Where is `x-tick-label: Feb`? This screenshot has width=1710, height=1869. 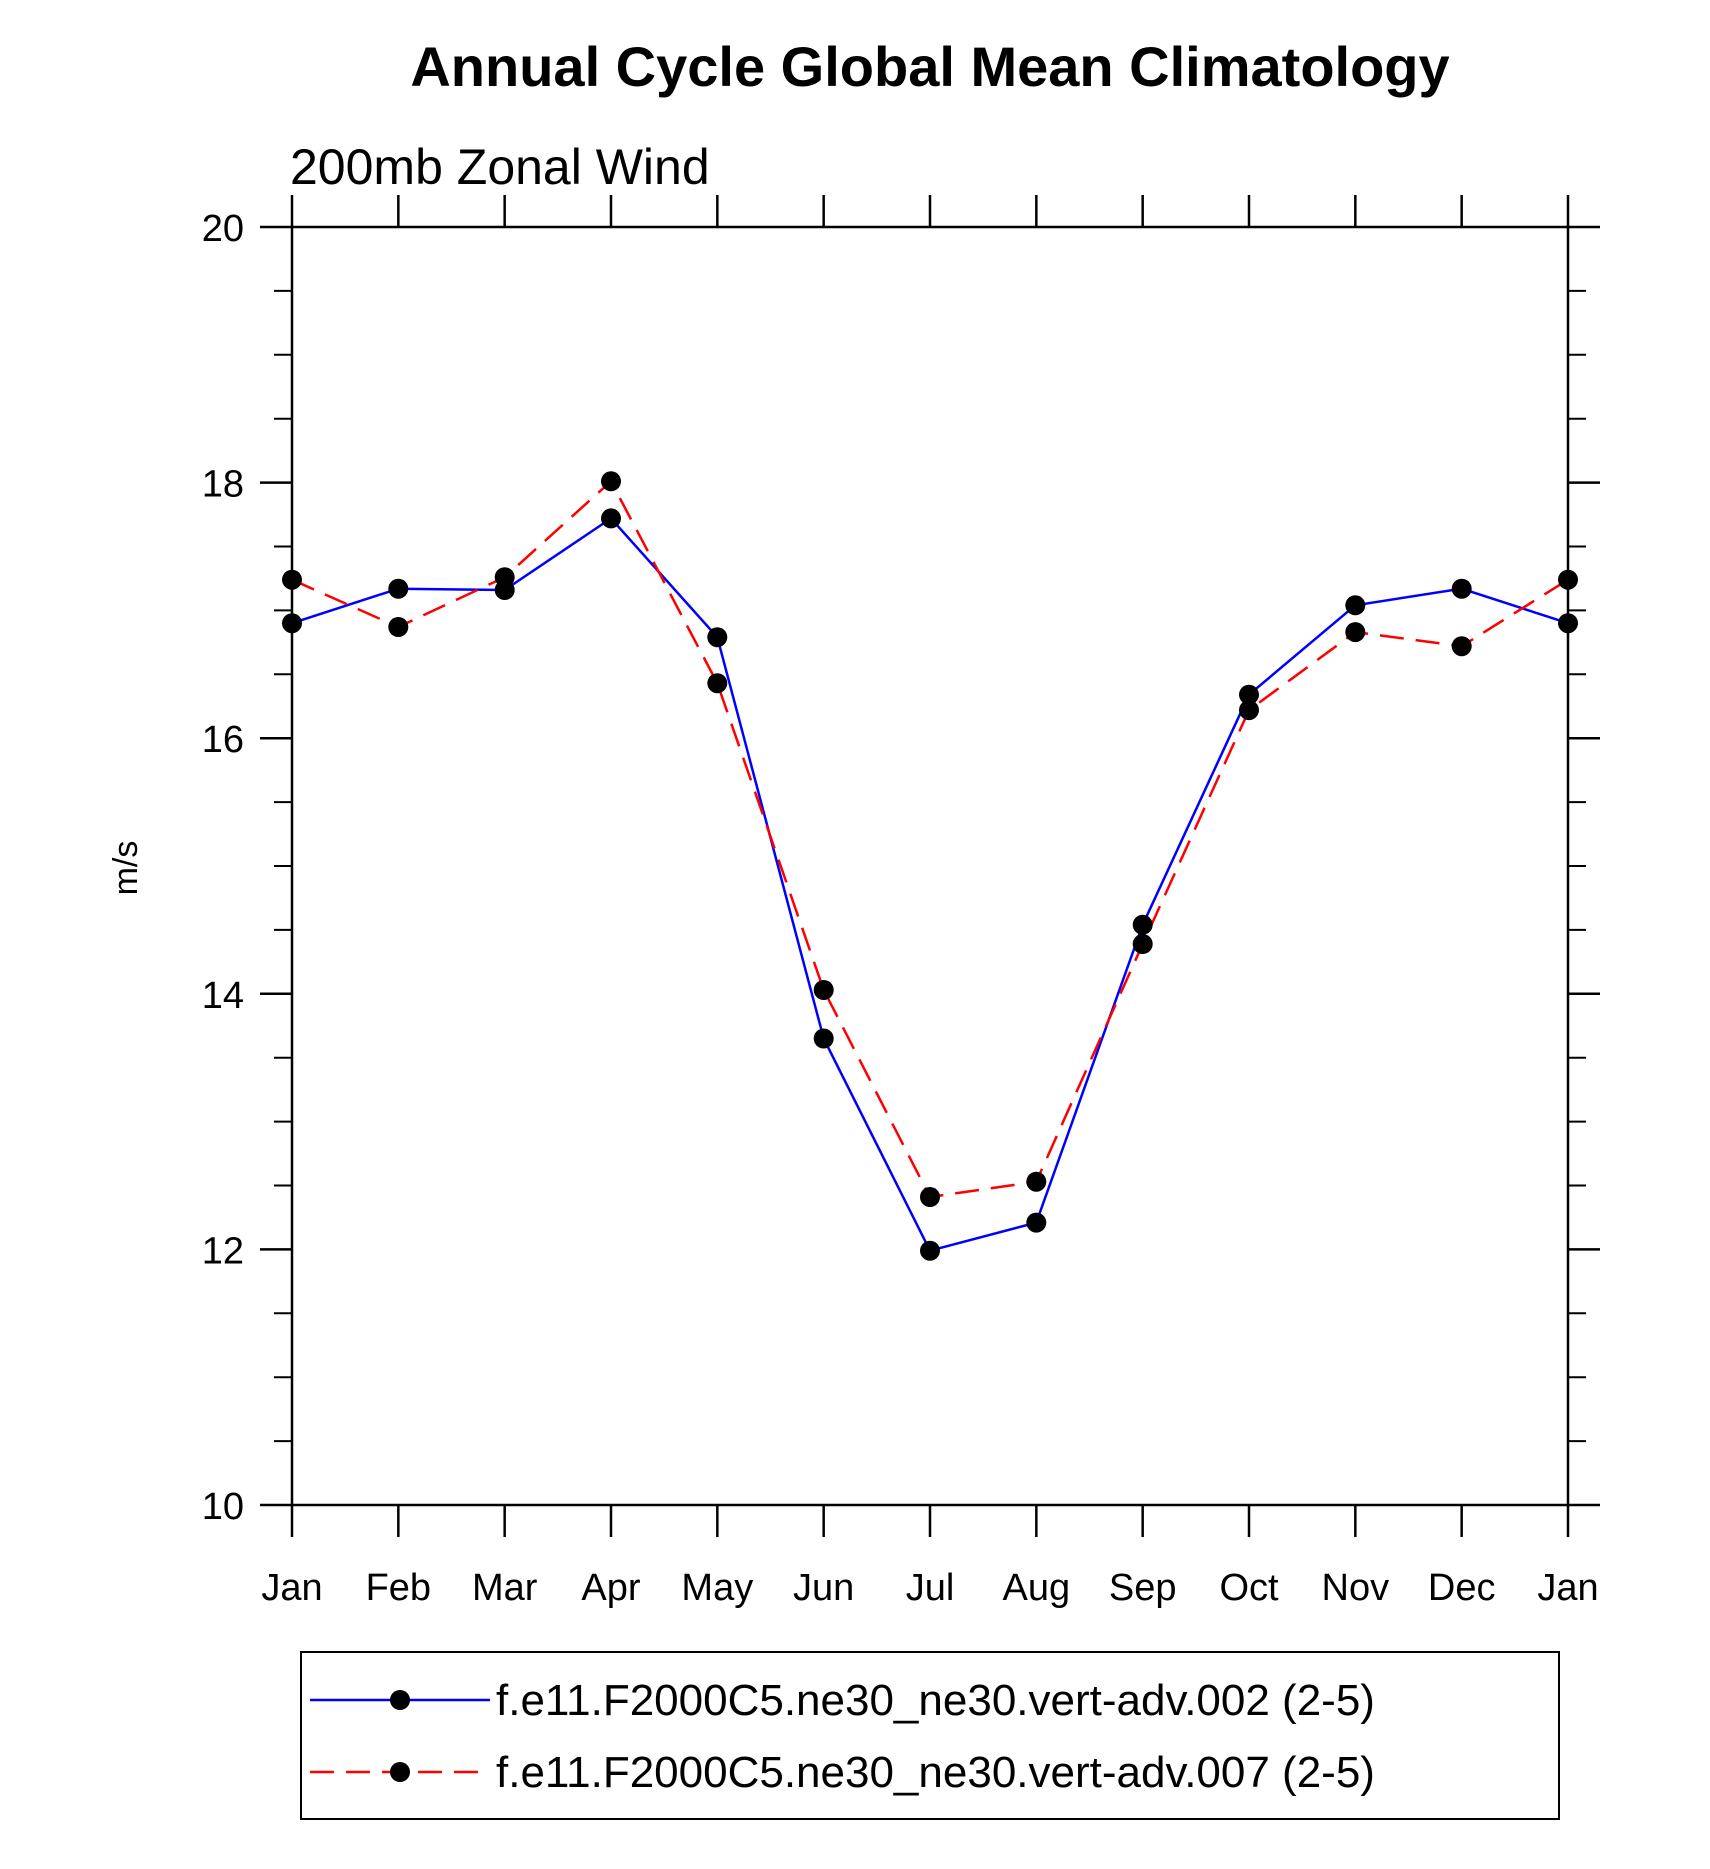 x-tick-label: Feb is located at coordinates (398, 1588).